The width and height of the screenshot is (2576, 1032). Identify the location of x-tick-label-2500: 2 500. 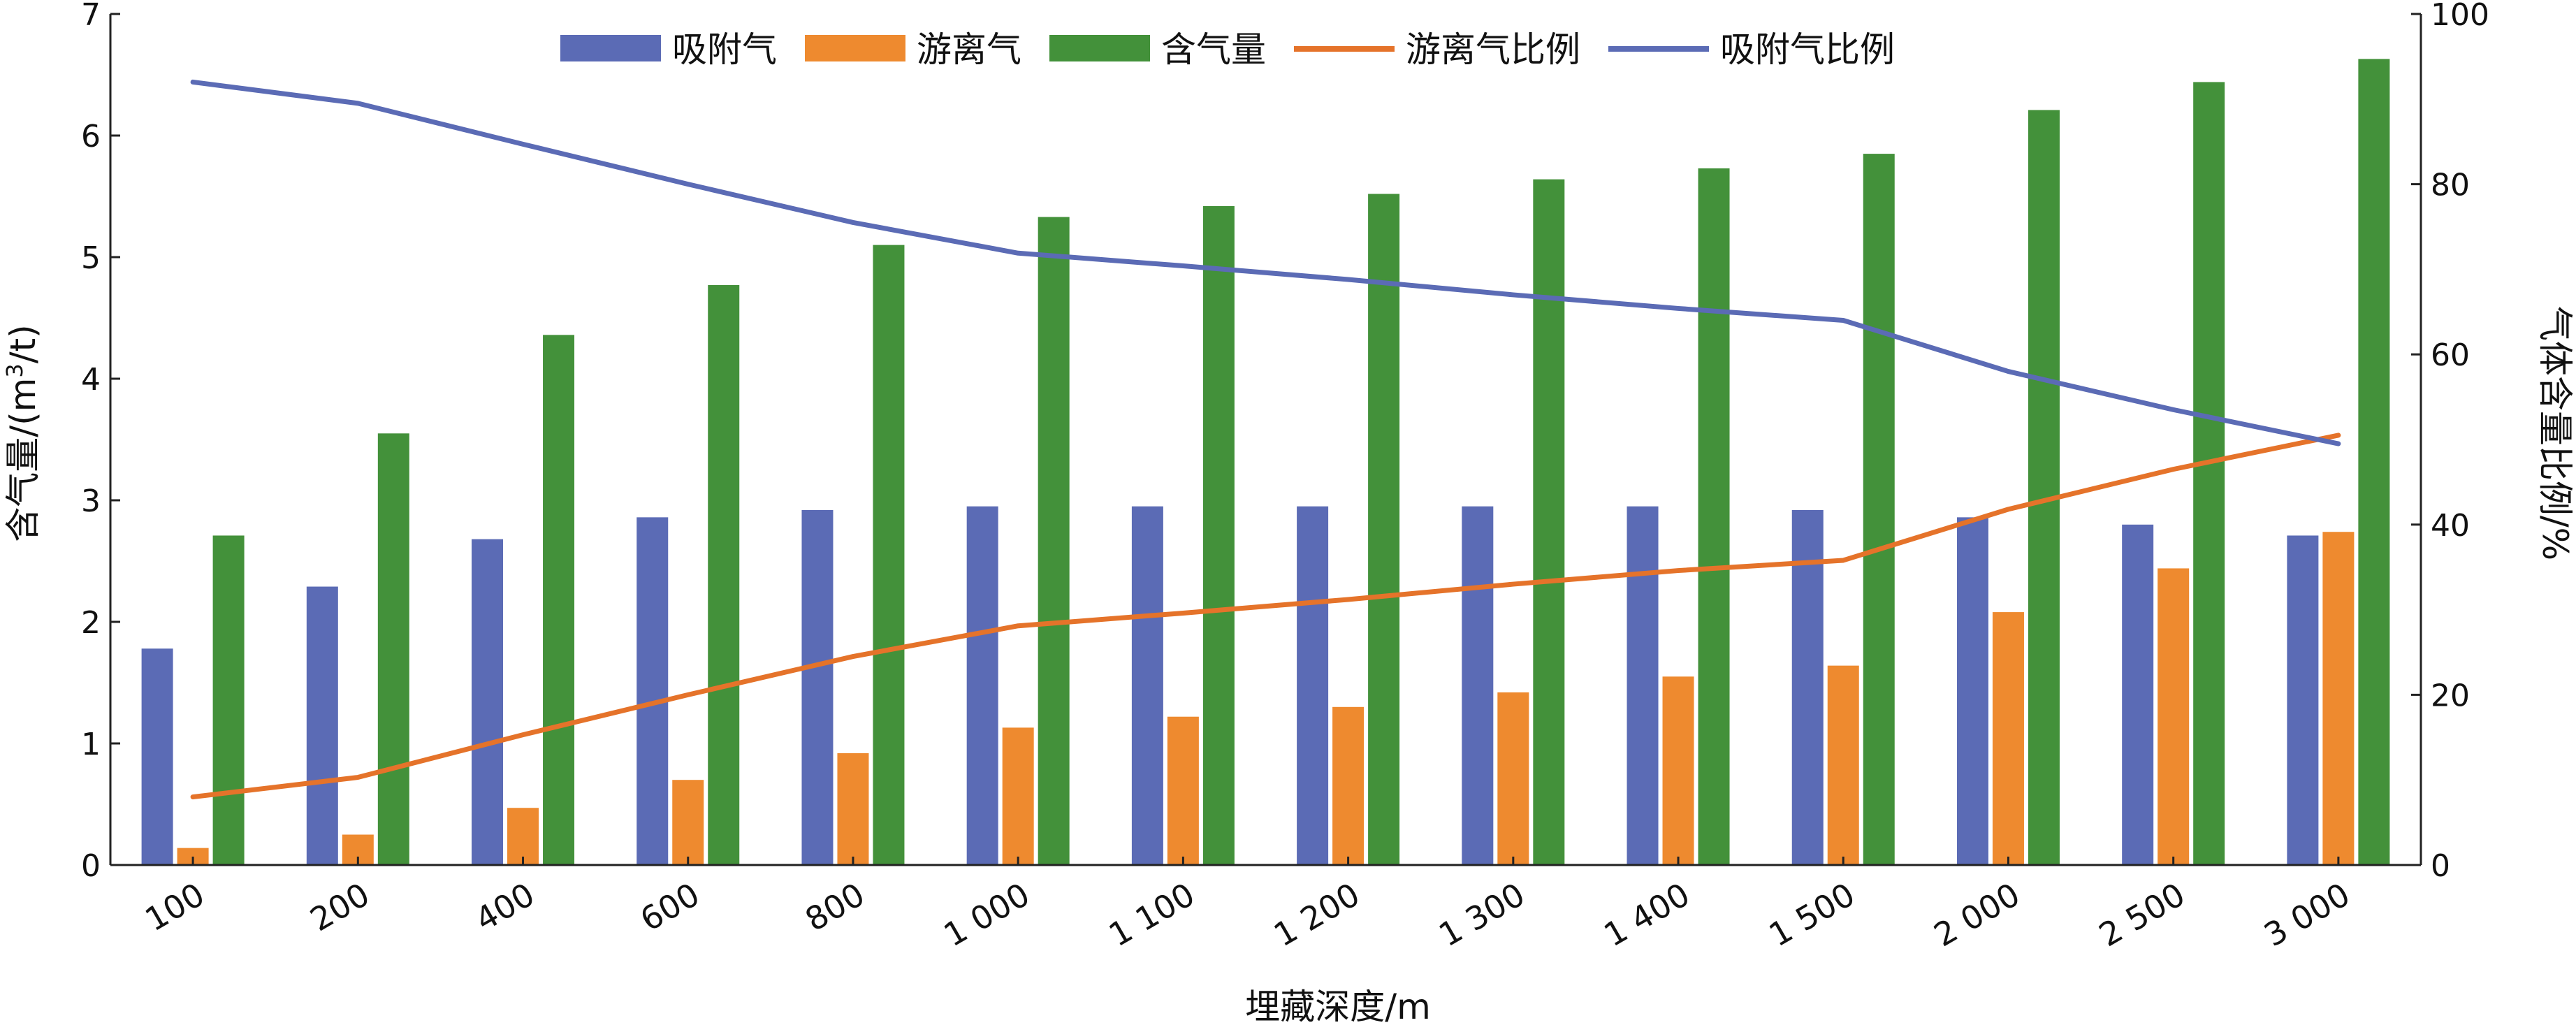
(2142, 915).